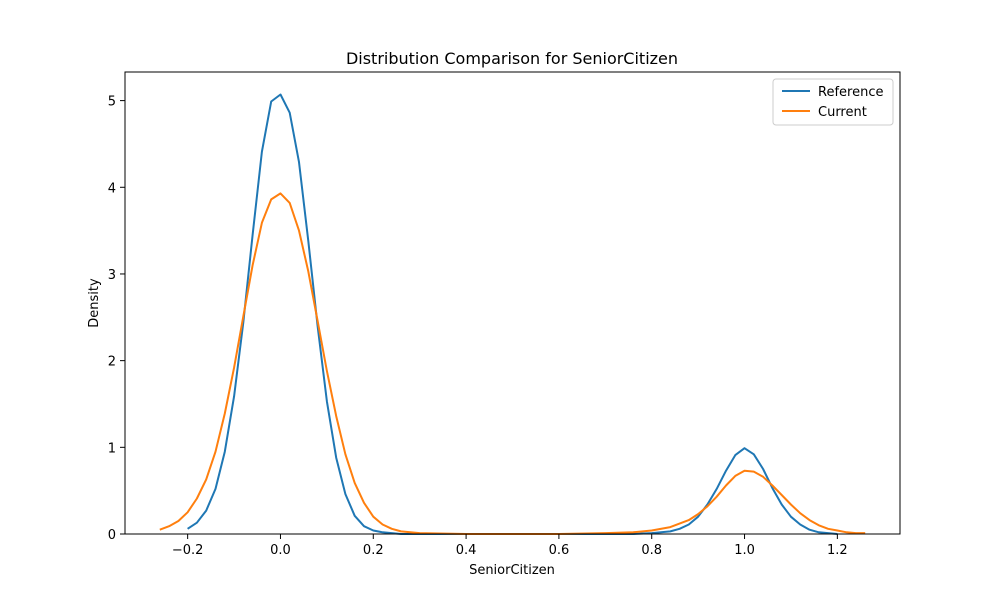 Image resolution: width=1000 pixels, height=600 pixels. What do you see at coordinates (833, 102) in the screenshot?
I see `legend: Reference Current` at bounding box center [833, 102].